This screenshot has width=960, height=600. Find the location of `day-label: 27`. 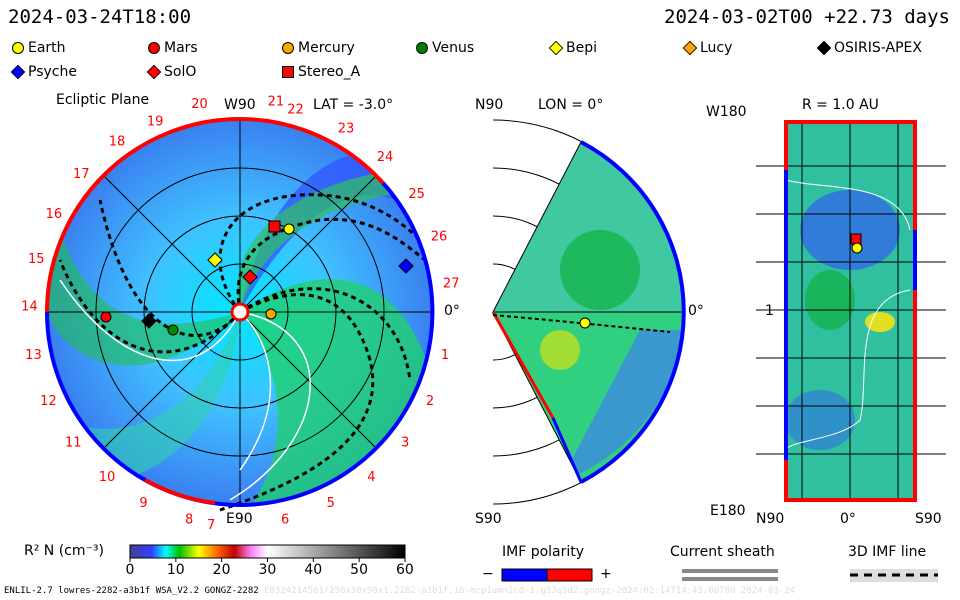

day-label: 27 is located at coordinates (451, 283).